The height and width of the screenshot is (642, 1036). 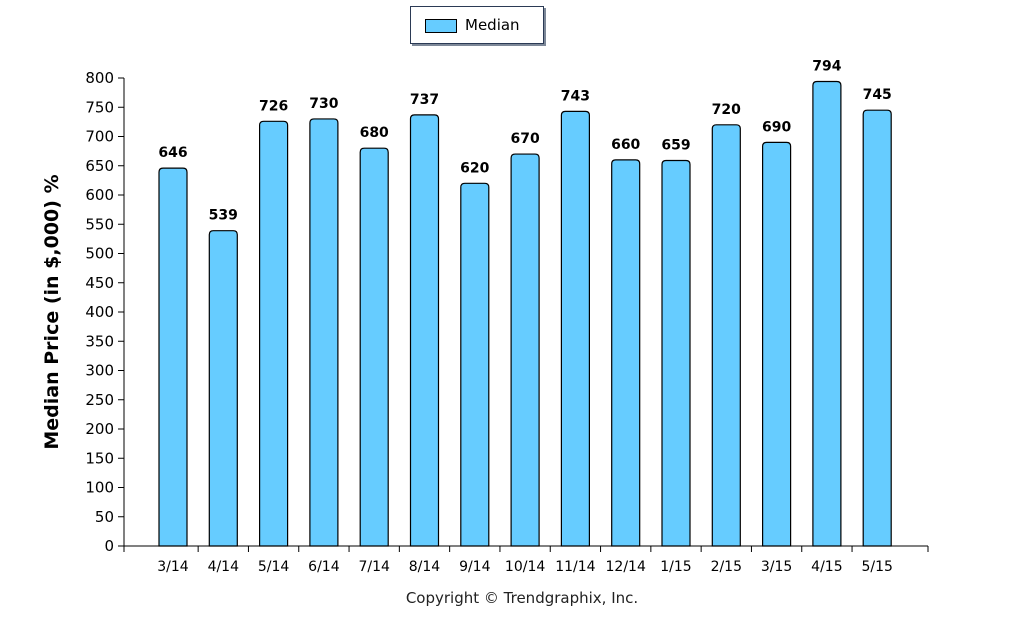 I want to click on data-label: 720, so click(x=726, y=110).